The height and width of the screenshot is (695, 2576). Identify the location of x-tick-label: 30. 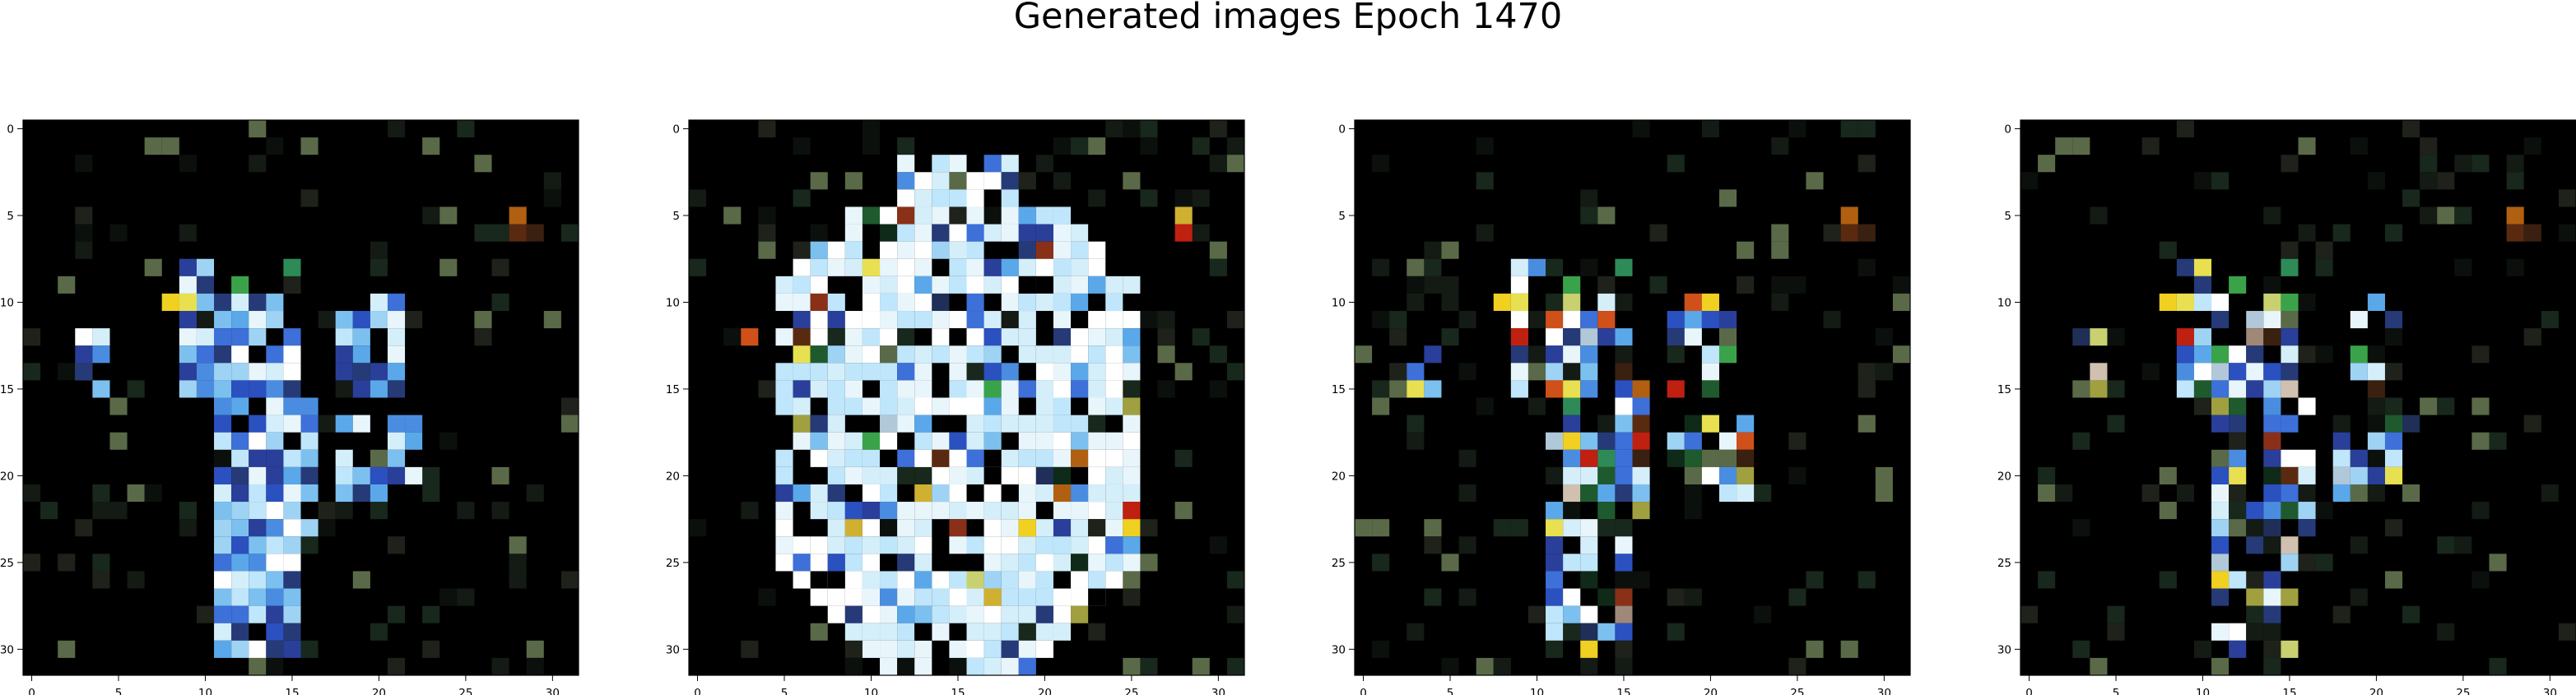
(1884, 691).